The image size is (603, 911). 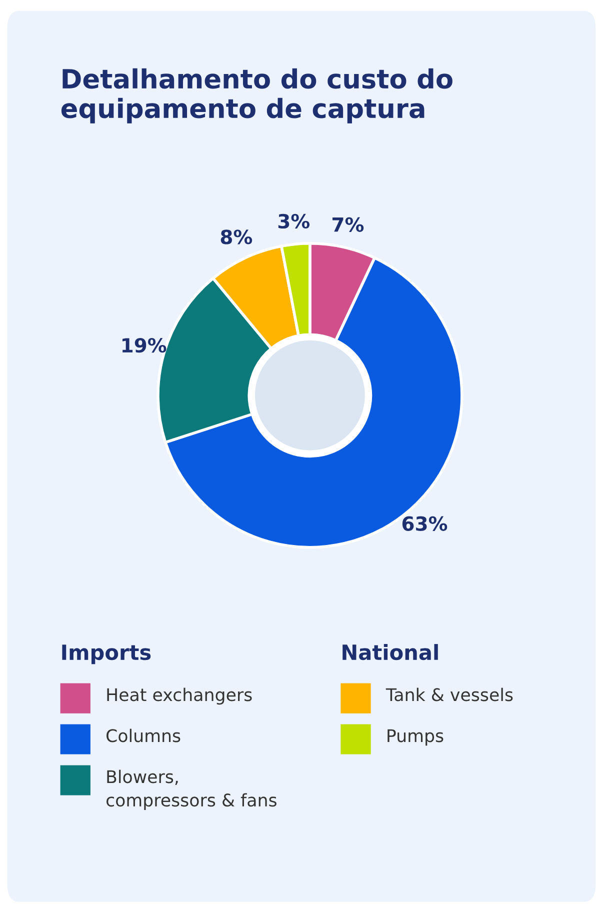 What do you see at coordinates (256, 96) in the screenshot?
I see `chart-title: Detalhamento do custo do equipamento de captura` at bounding box center [256, 96].